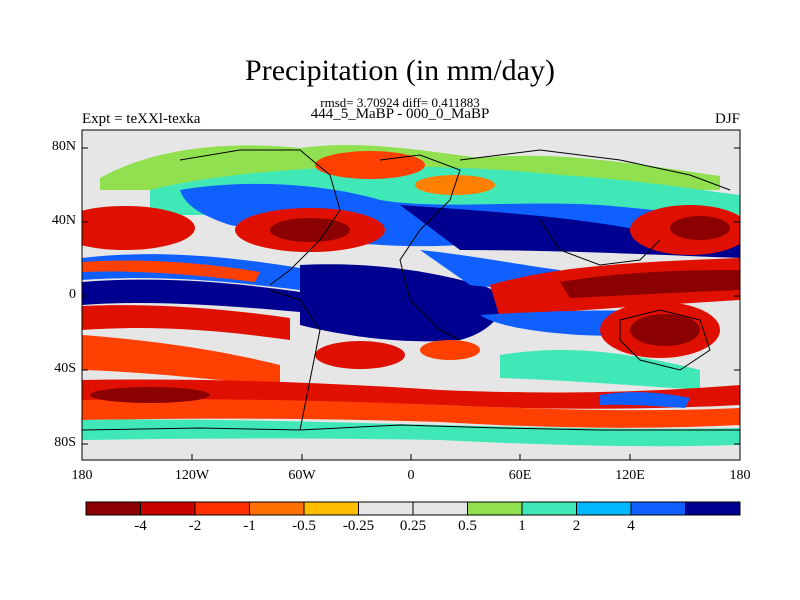 The height and width of the screenshot is (600, 800). I want to click on colorbar-label: -0.5, so click(304, 526).